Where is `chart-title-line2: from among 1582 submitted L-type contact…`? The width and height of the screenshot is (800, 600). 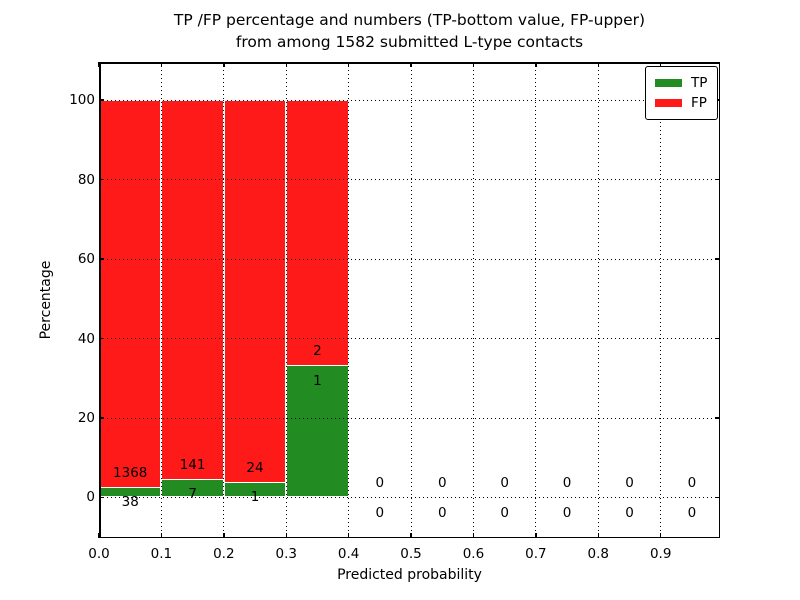 chart-title-line2: from among 1582 submitted L-type contact… is located at coordinates (409, 42).